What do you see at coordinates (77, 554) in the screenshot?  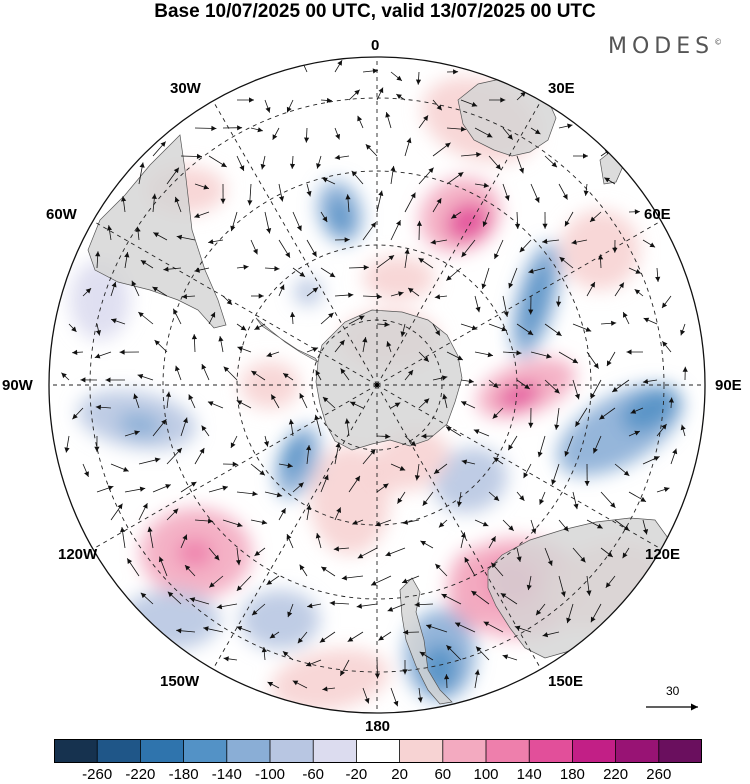 I see `lon-label-120w: 120W` at bounding box center [77, 554].